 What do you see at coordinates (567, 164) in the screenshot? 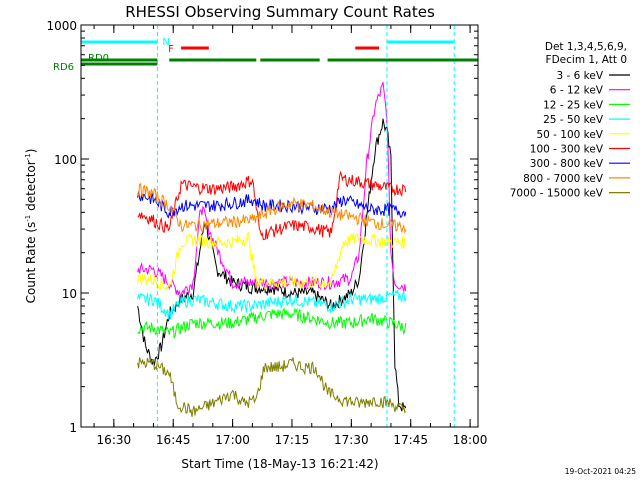
I see `legend-label-7: 300 - 800 keV` at bounding box center [567, 164].